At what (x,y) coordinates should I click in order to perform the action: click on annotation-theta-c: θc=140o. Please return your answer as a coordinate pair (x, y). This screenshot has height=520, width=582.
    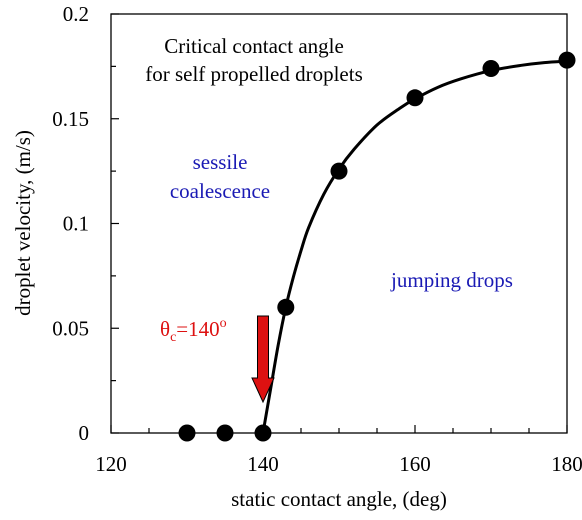
    Looking at the image, I should click on (193, 330).